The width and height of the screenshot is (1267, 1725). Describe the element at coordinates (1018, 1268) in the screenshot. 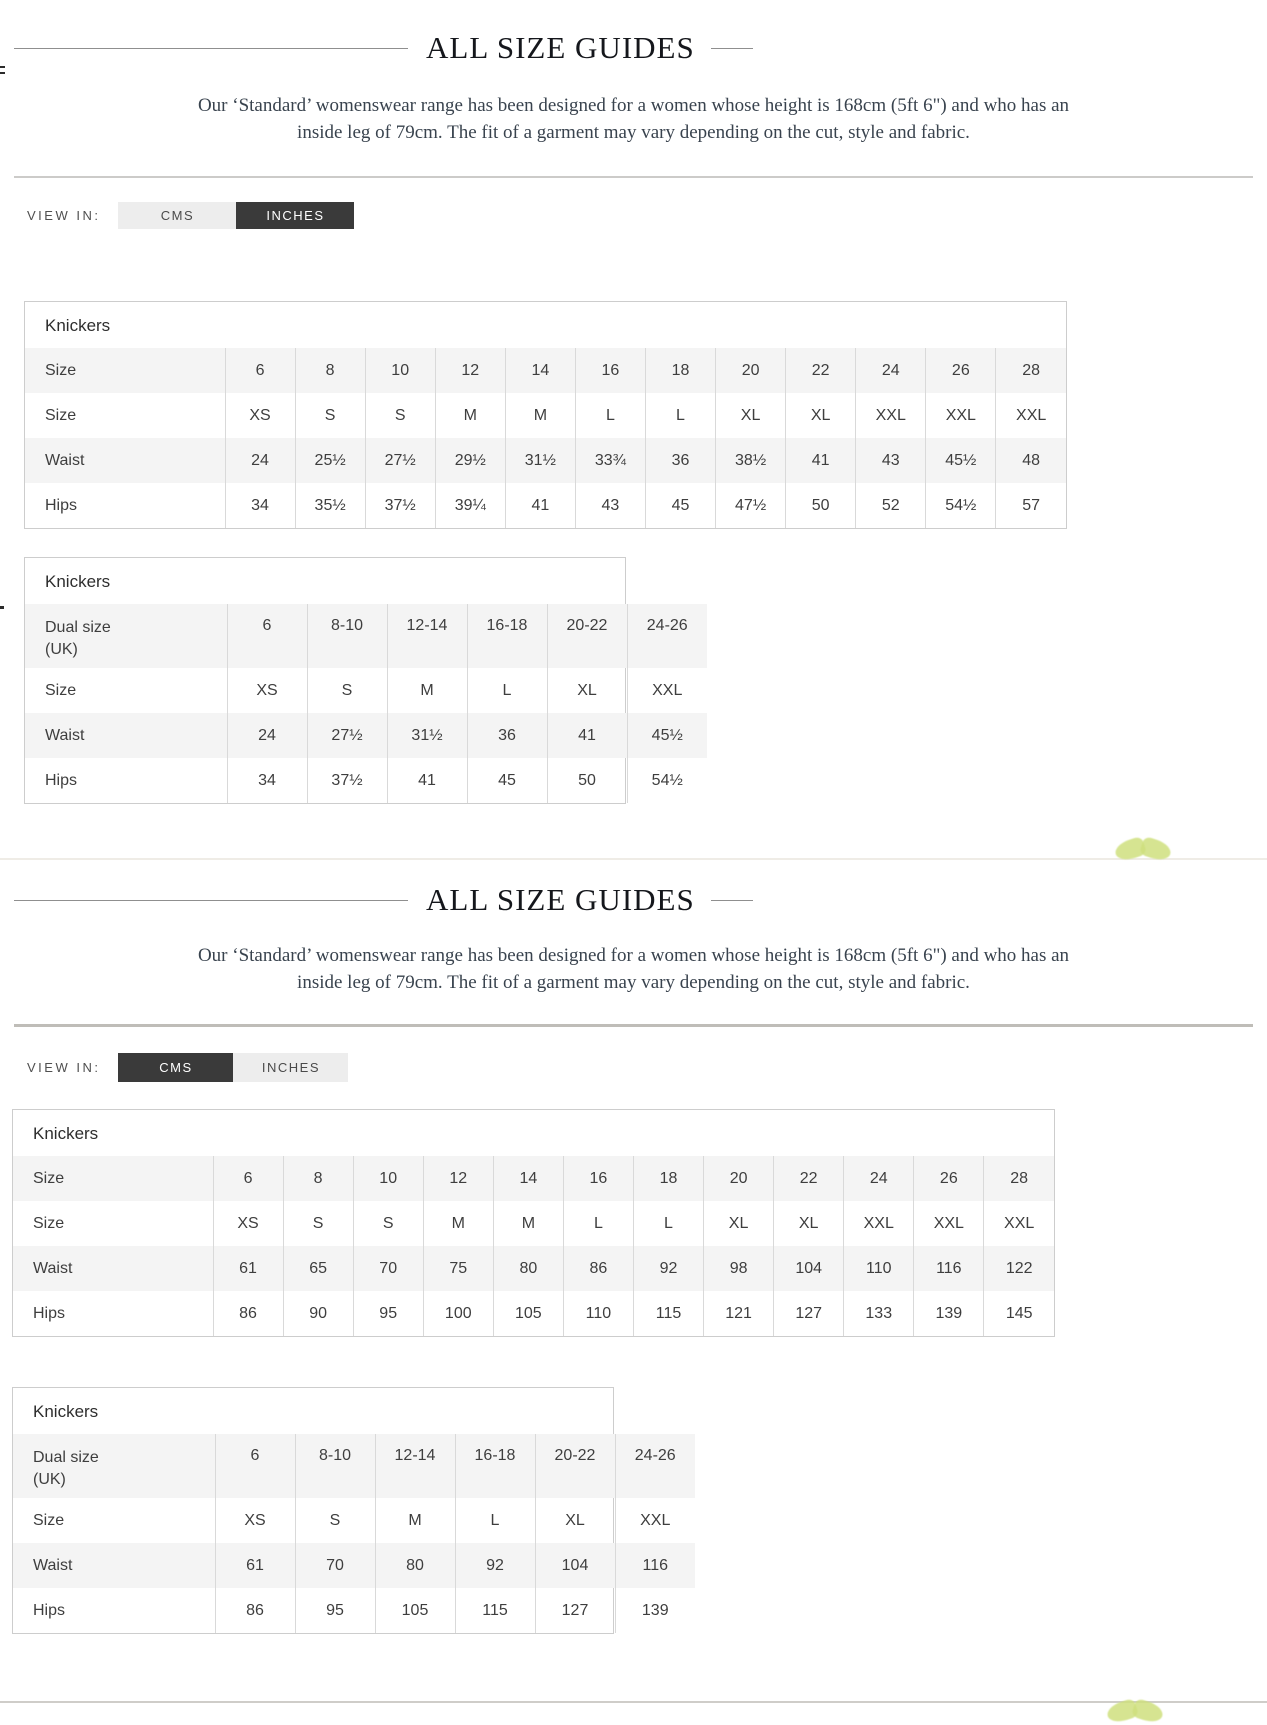

I see `size-cell: 122` at that location.